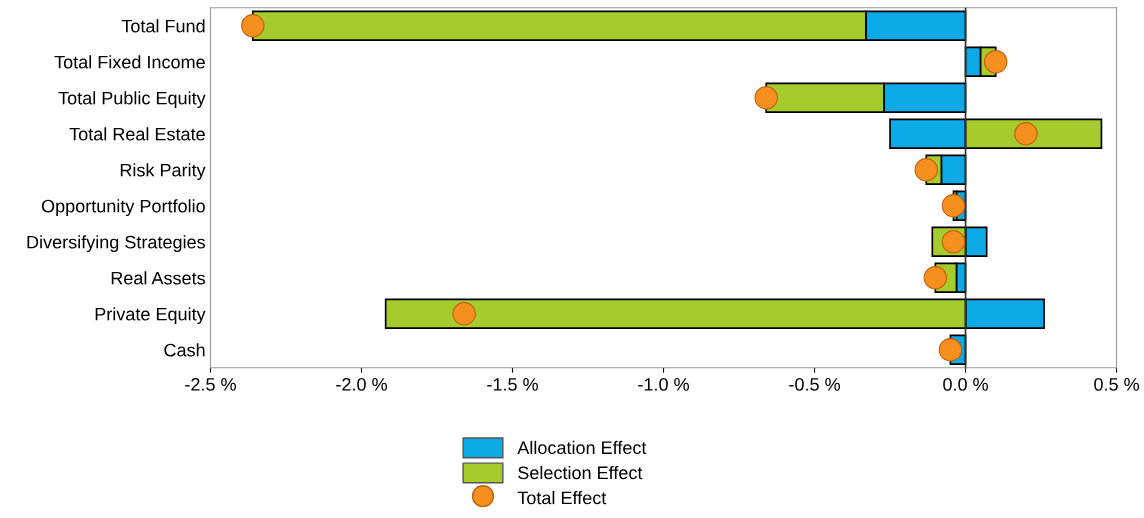 The width and height of the screenshot is (1144, 518). I want to click on y-tick-label: Total Fixed Income, so click(129, 62).